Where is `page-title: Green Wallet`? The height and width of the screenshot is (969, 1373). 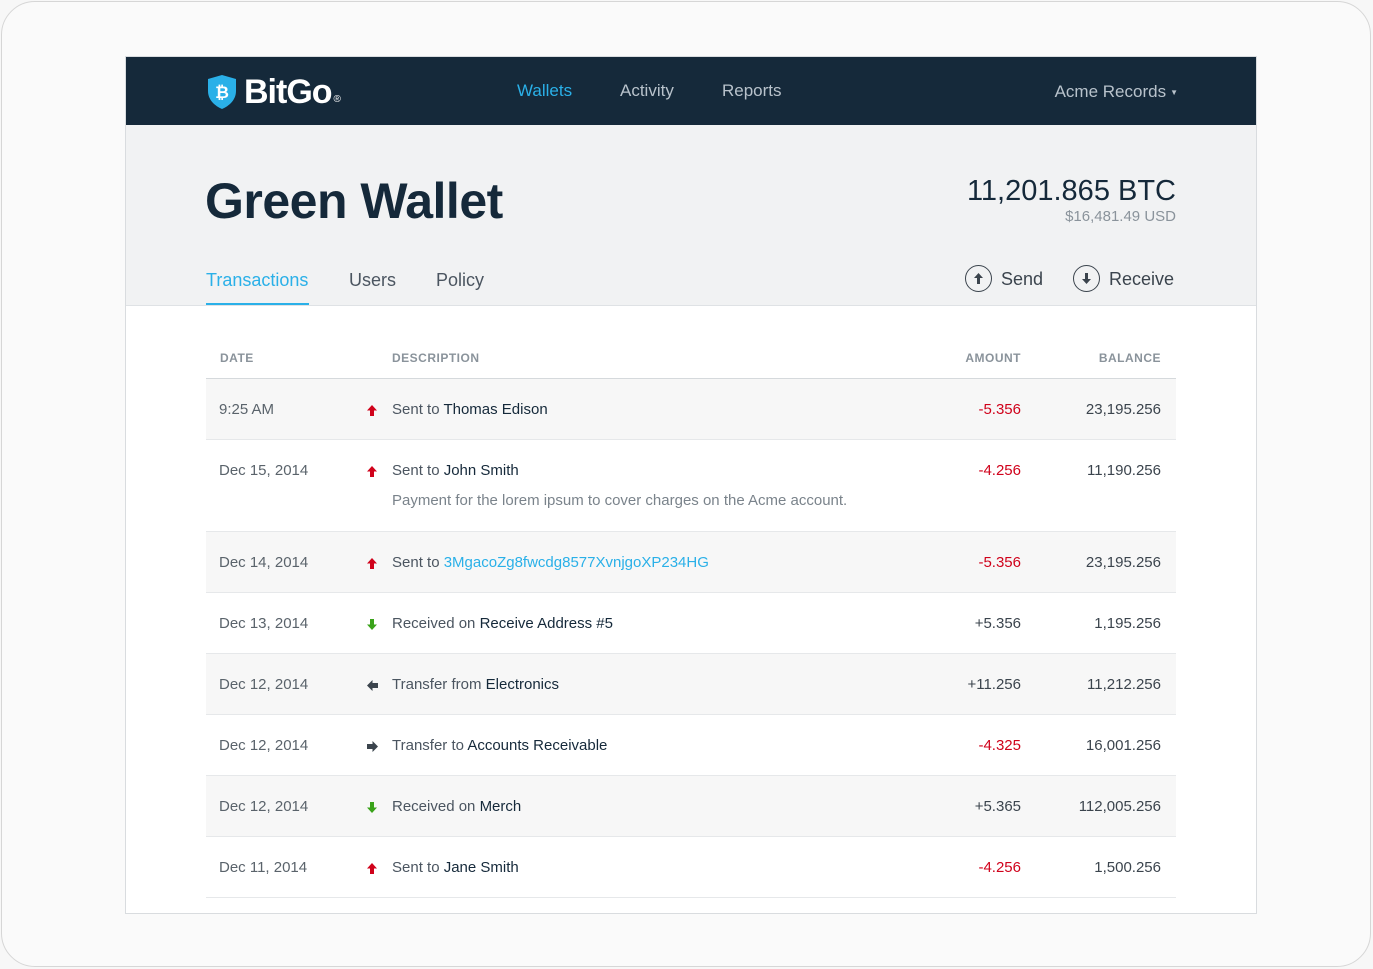 page-title: Green Wallet is located at coordinates (354, 201).